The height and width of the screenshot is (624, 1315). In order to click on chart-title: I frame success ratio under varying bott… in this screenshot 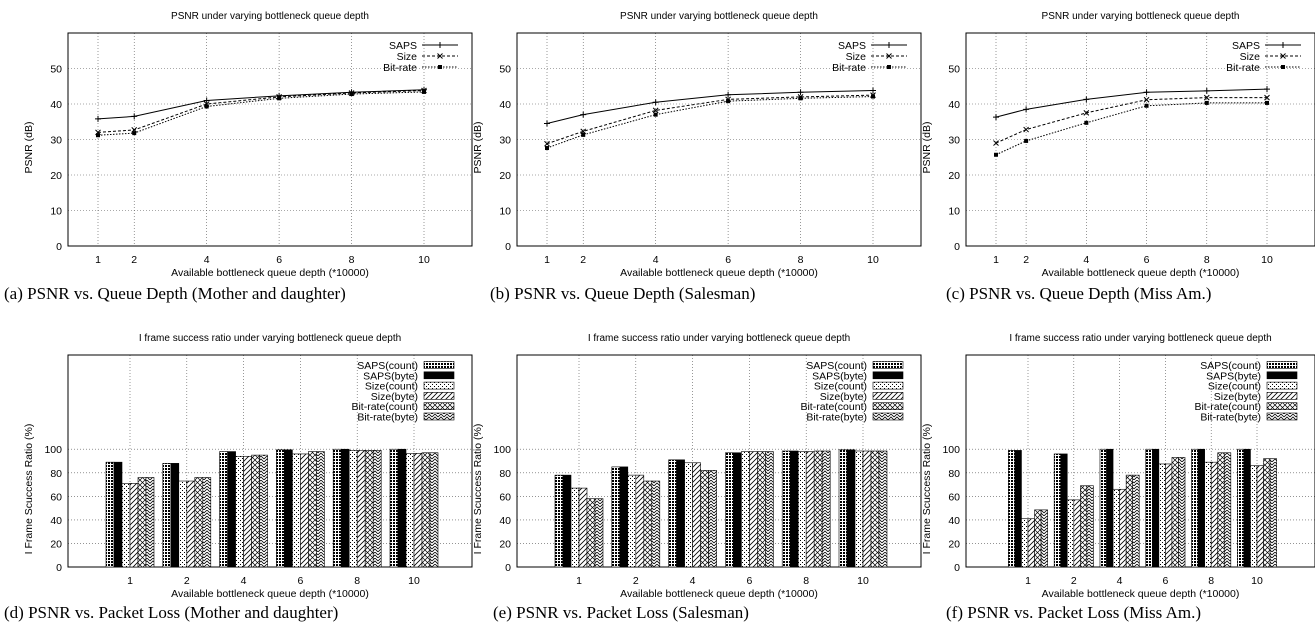, I will do `click(719, 338)`.